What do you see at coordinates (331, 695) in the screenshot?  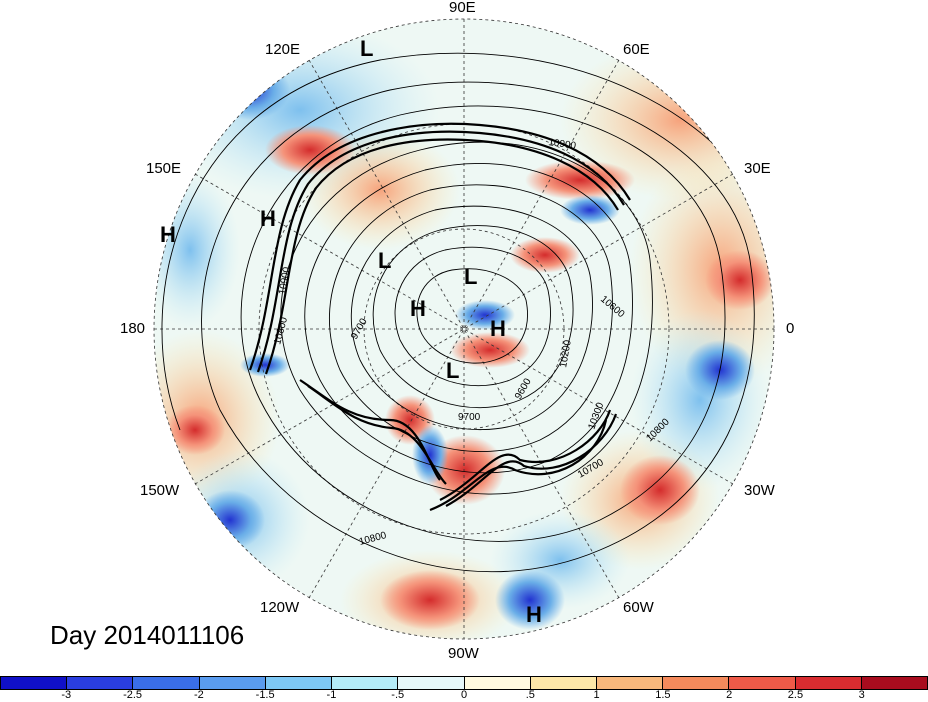 I see `colorbar-tick-label: -1` at bounding box center [331, 695].